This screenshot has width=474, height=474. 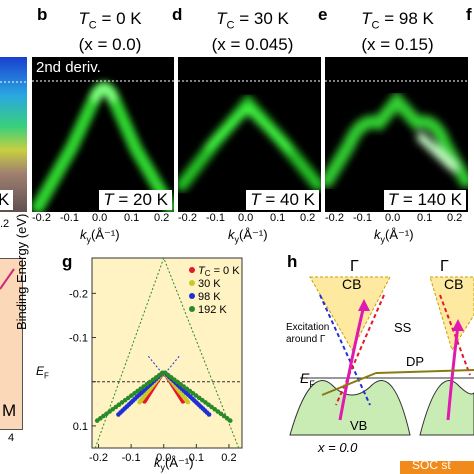 I want to click on chart-plot-area, so click(x=167, y=353).